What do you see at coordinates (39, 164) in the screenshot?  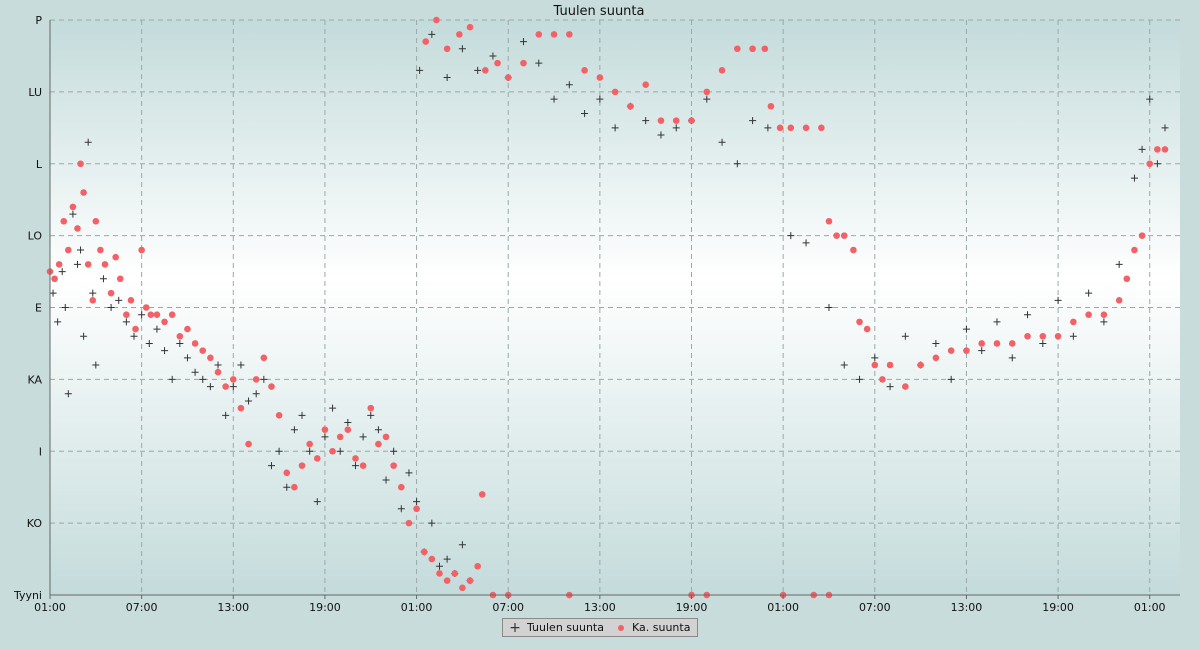 I see `y-tick-label: L` at bounding box center [39, 164].